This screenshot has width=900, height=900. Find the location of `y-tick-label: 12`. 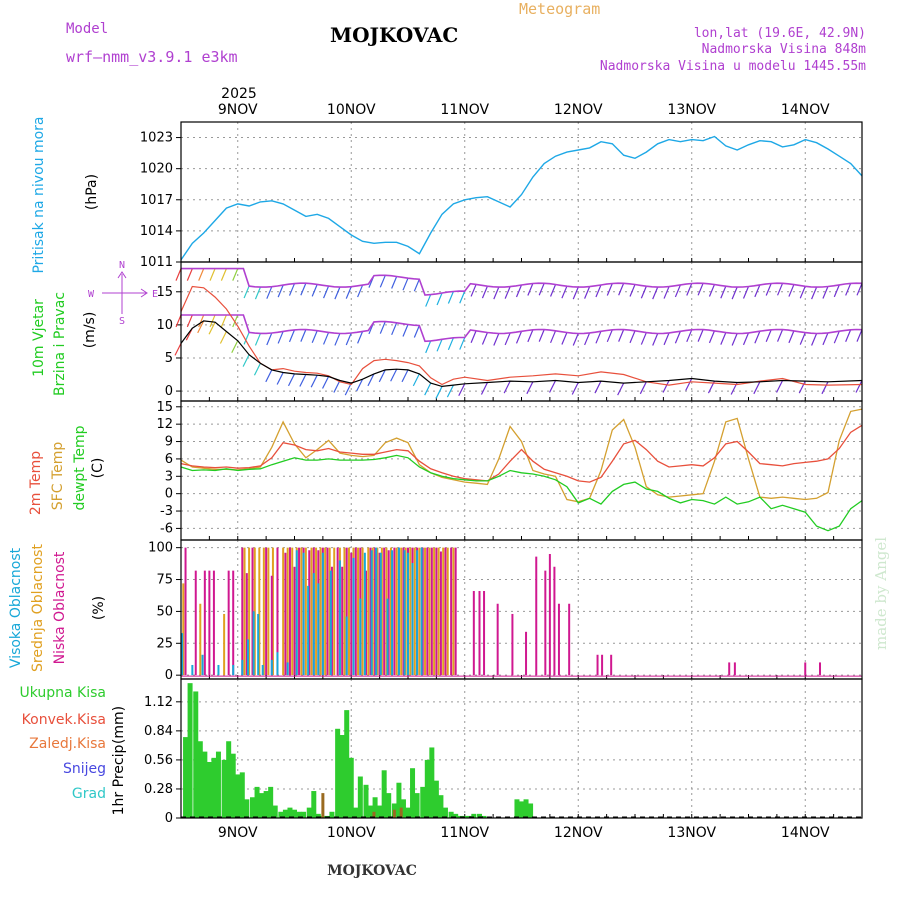

y-tick-label: 12 is located at coordinates (164, 424).